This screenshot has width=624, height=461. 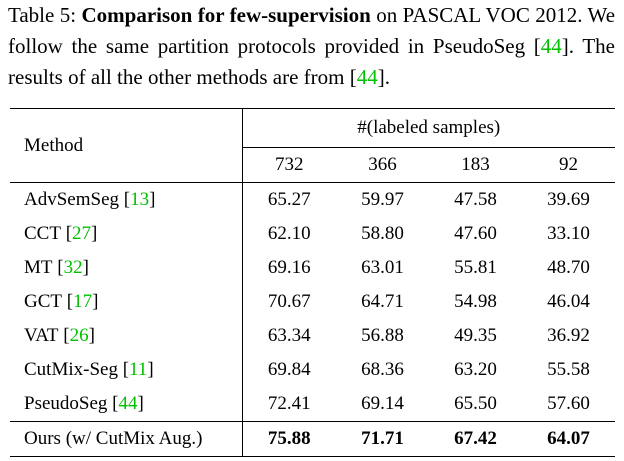 What do you see at coordinates (475, 403) in the screenshot?
I see `value-cell: 65.50` at bounding box center [475, 403].